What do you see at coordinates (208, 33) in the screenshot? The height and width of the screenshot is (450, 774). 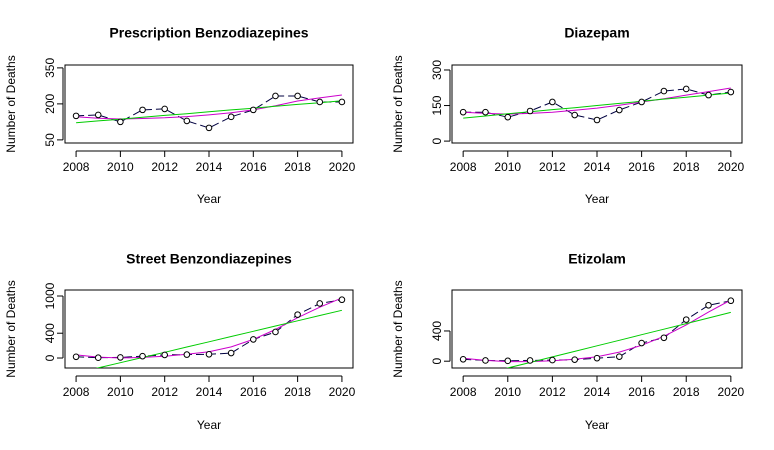 I see `panel-title: Prescription Benzodiazepines` at bounding box center [208, 33].